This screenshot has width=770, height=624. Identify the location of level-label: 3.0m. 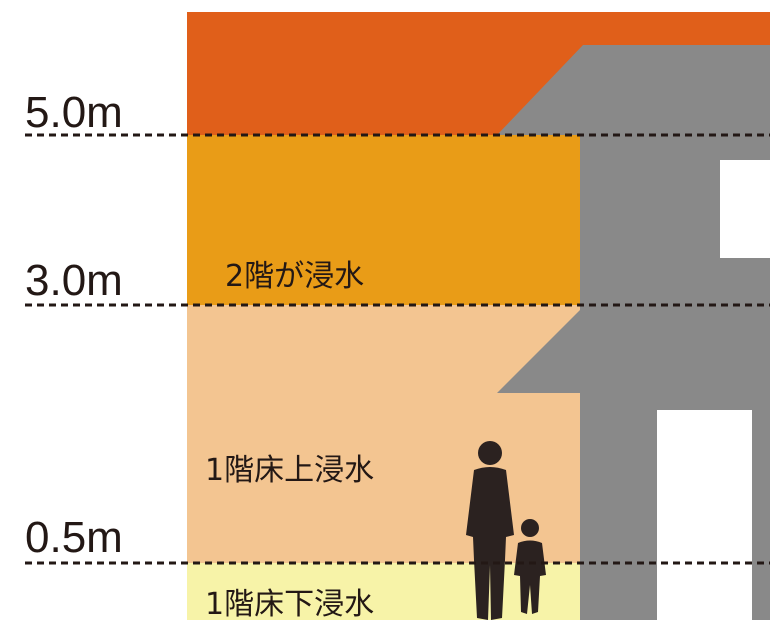
(74, 280).